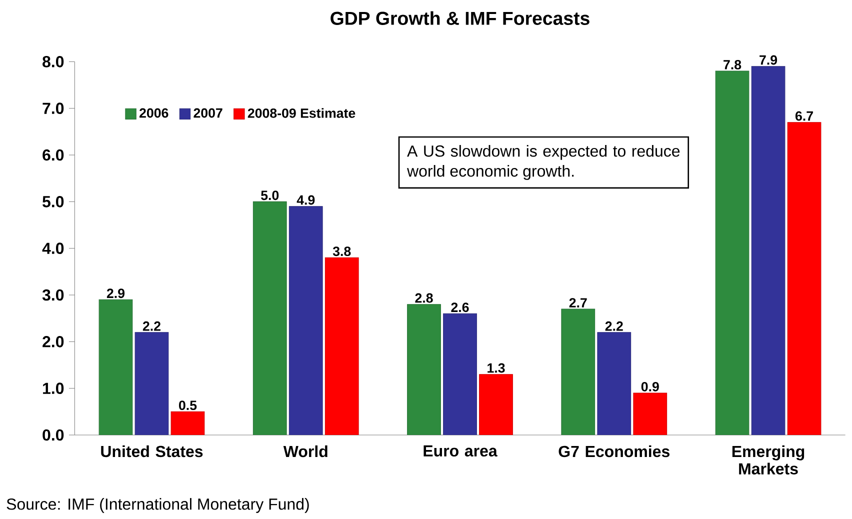  Describe the element at coordinates (53, 388) in the screenshot. I see `y-tick-label: 1.0` at that location.